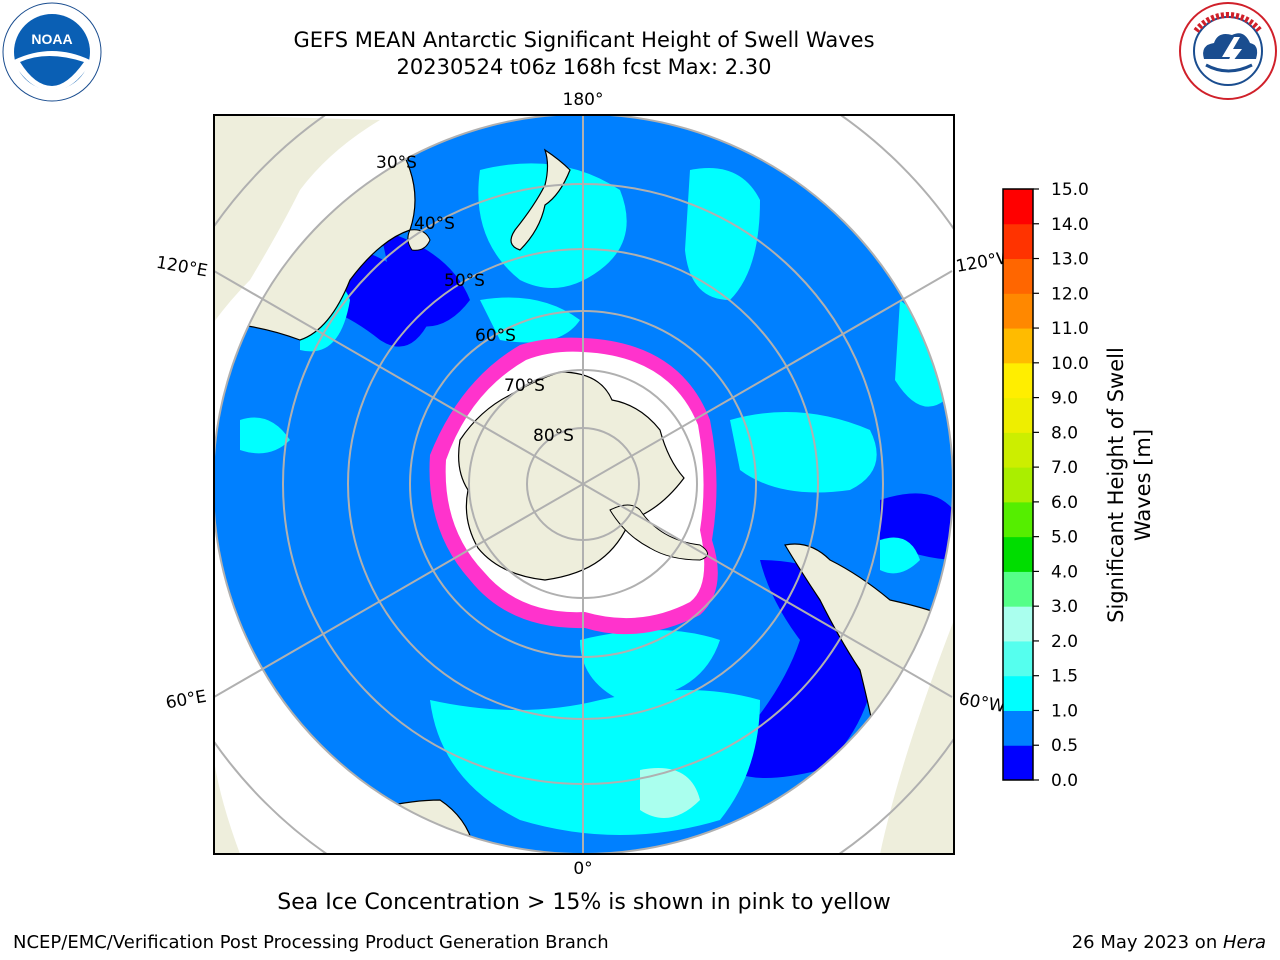 This screenshot has height=960, width=1280. What do you see at coordinates (1070, 364) in the screenshot?
I see `colorbar-tick-label: 10.0` at bounding box center [1070, 364].